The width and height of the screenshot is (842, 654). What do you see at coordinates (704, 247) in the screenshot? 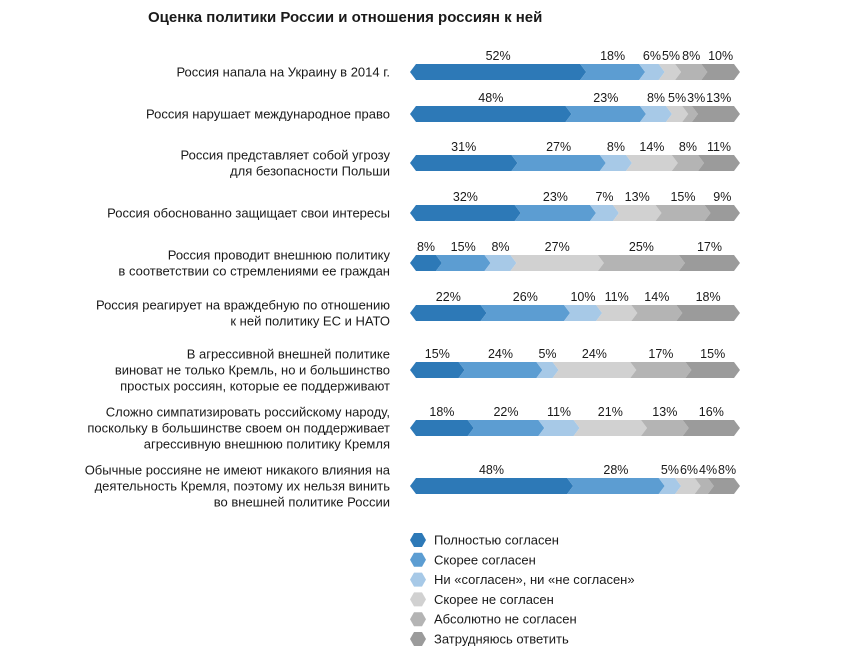
I see `data-label-value: 17` at bounding box center [704, 247].